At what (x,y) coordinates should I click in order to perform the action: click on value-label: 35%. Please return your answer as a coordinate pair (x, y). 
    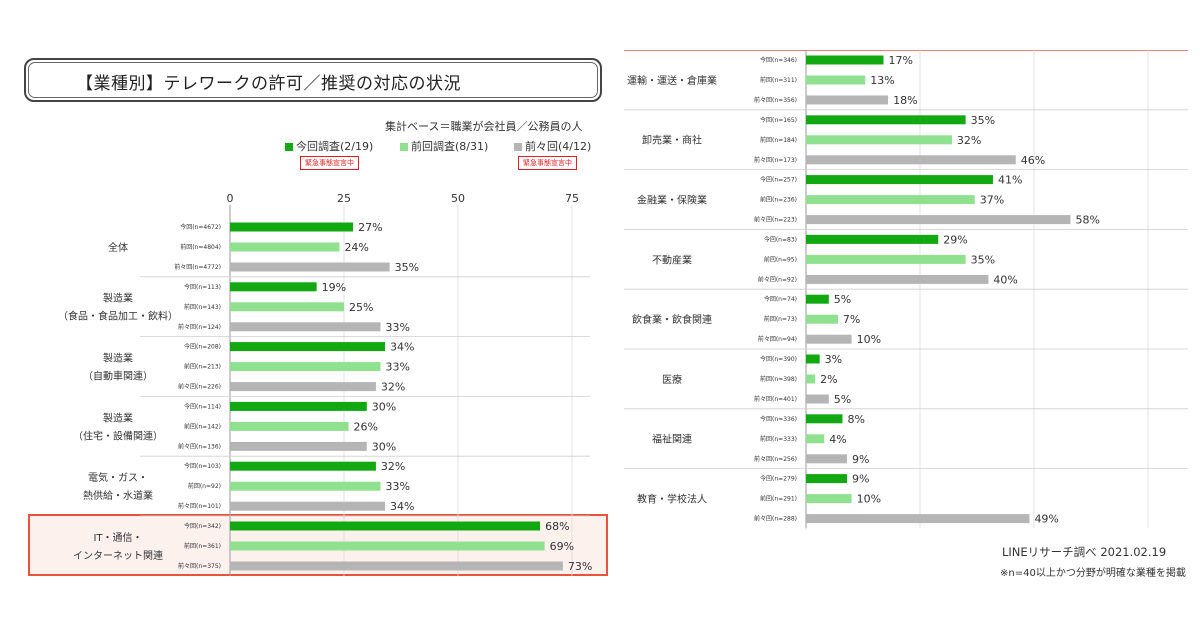
    Looking at the image, I should click on (983, 120).